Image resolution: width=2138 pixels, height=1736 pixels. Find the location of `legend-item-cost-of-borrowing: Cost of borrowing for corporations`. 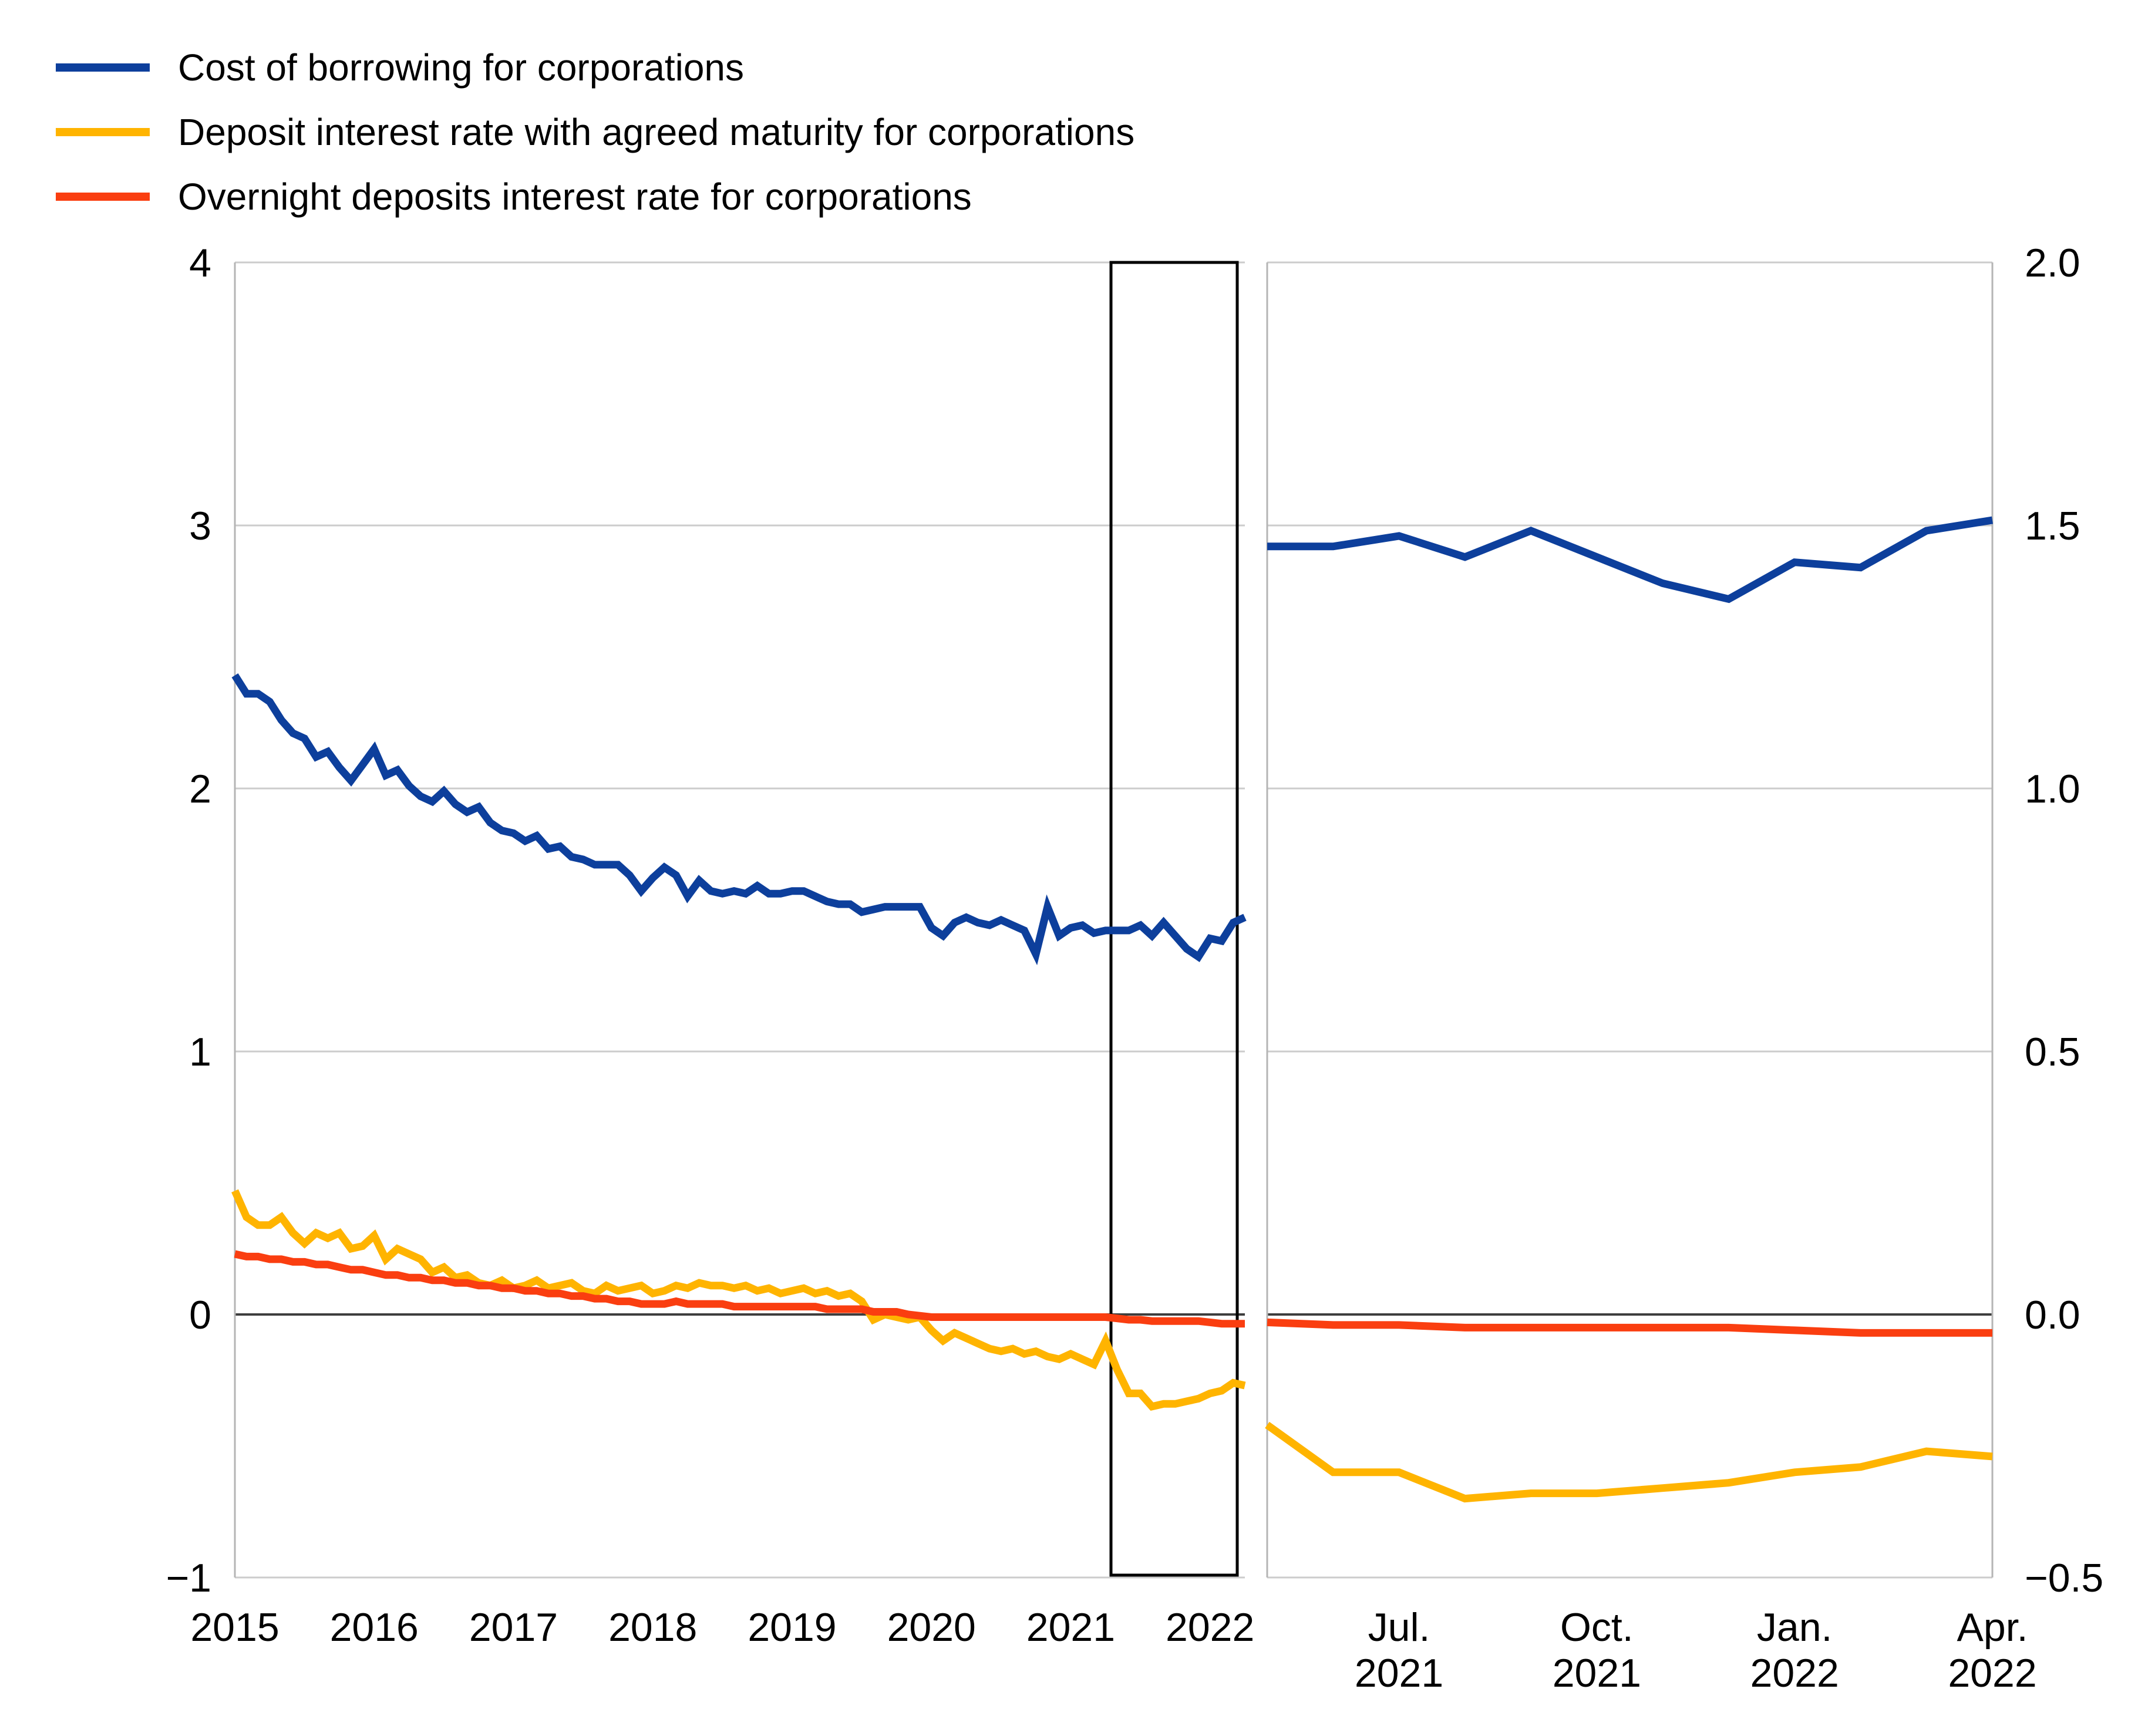

legend-item-cost-of-borrowing: Cost of borrowing for corporations is located at coordinates (595, 67).